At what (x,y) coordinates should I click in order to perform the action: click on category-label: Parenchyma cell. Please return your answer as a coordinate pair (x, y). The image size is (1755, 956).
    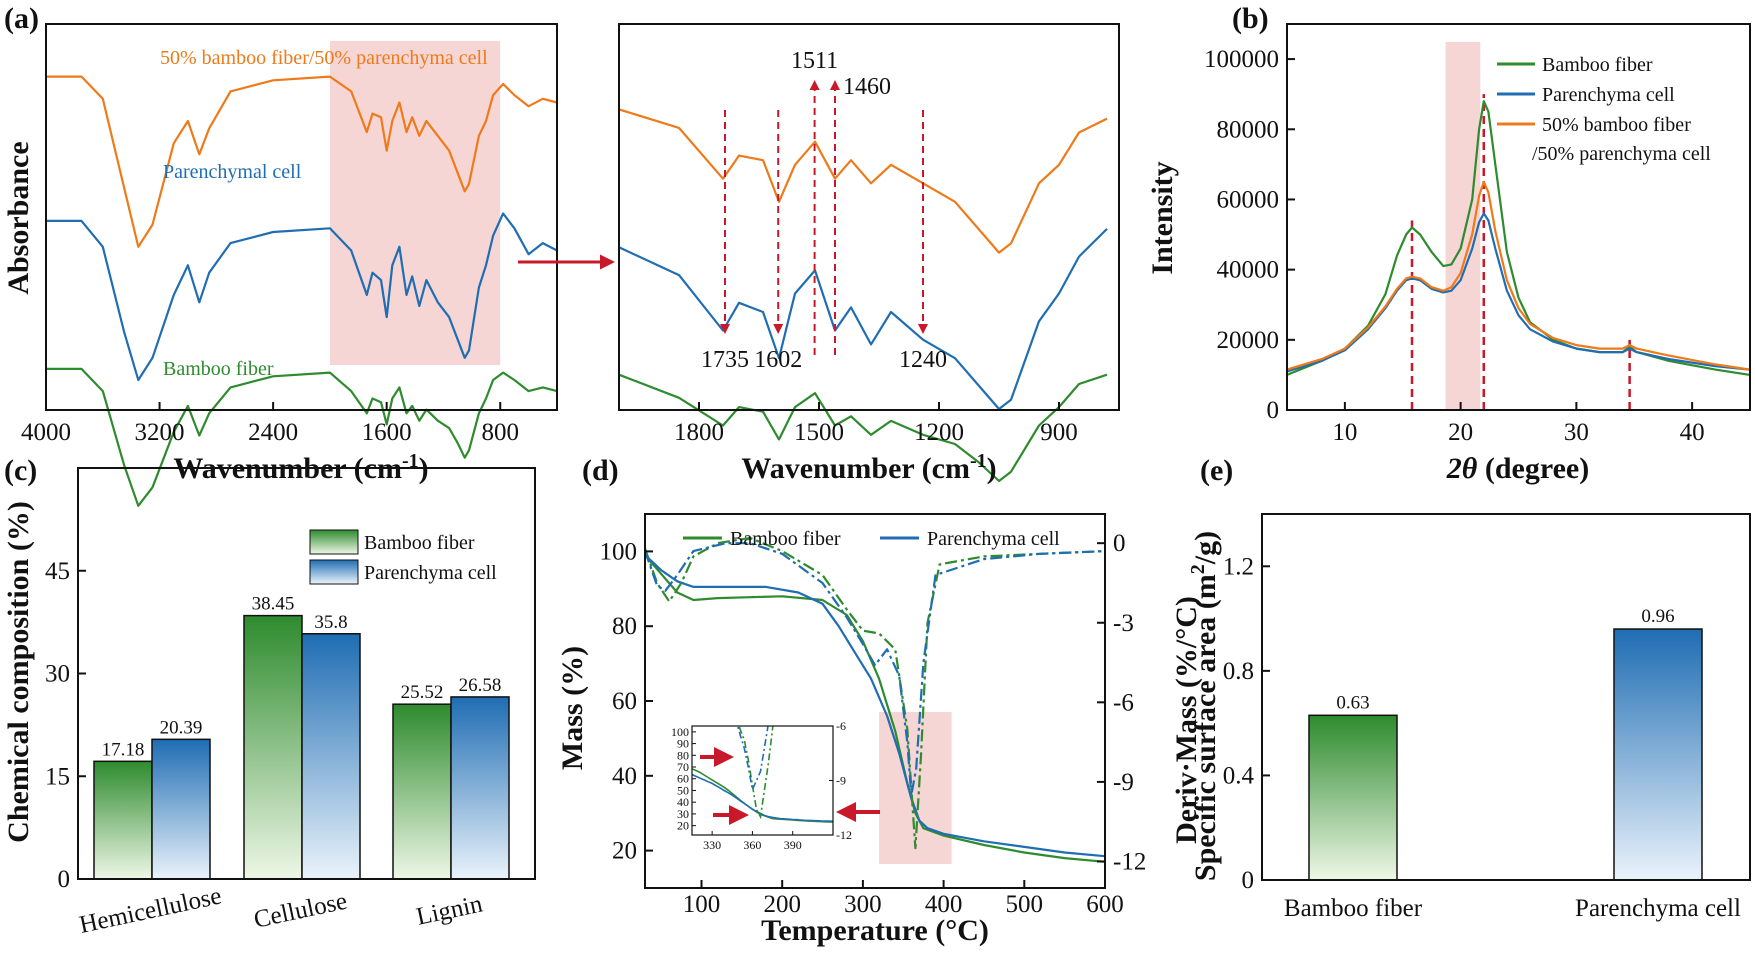
    Looking at the image, I should click on (1658, 908).